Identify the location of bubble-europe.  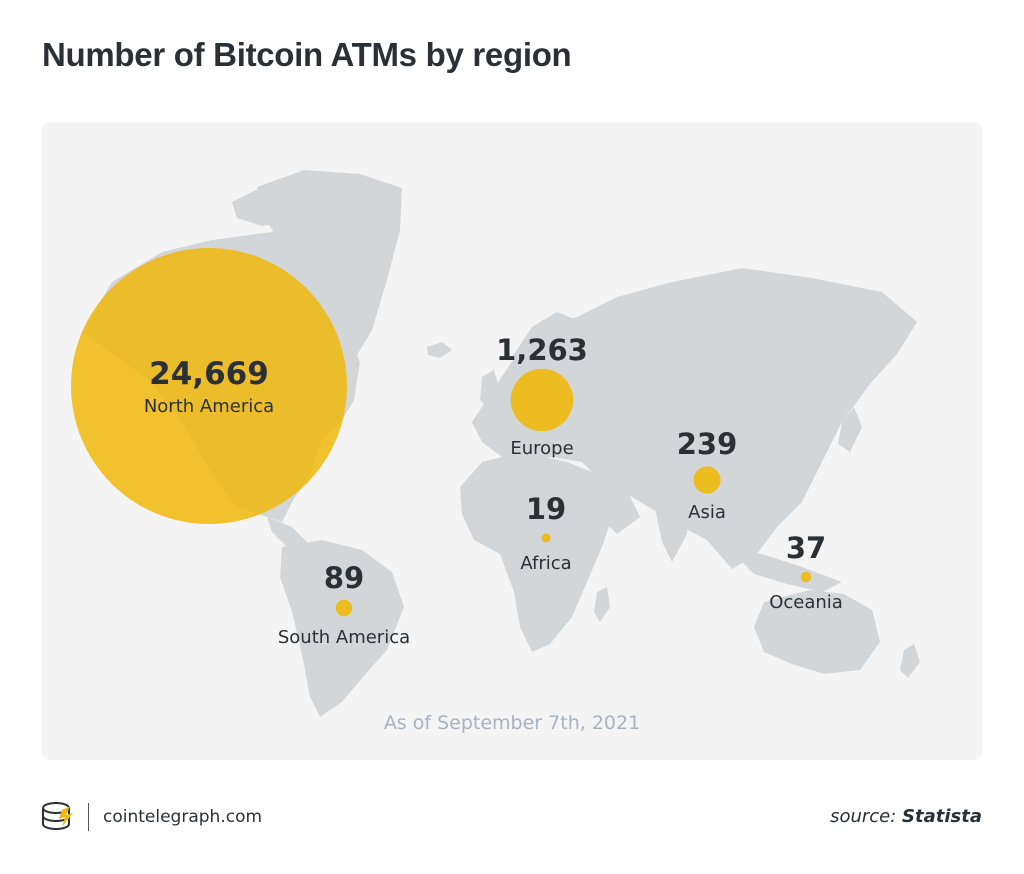
(542, 400).